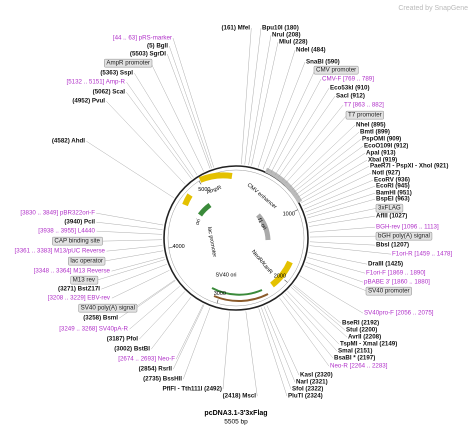 The width and height of the screenshot is (474, 440). Describe the element at coordinates (404, 236) in the screenshot. I see `feature-label: bGH poly(A) signal` at that location.